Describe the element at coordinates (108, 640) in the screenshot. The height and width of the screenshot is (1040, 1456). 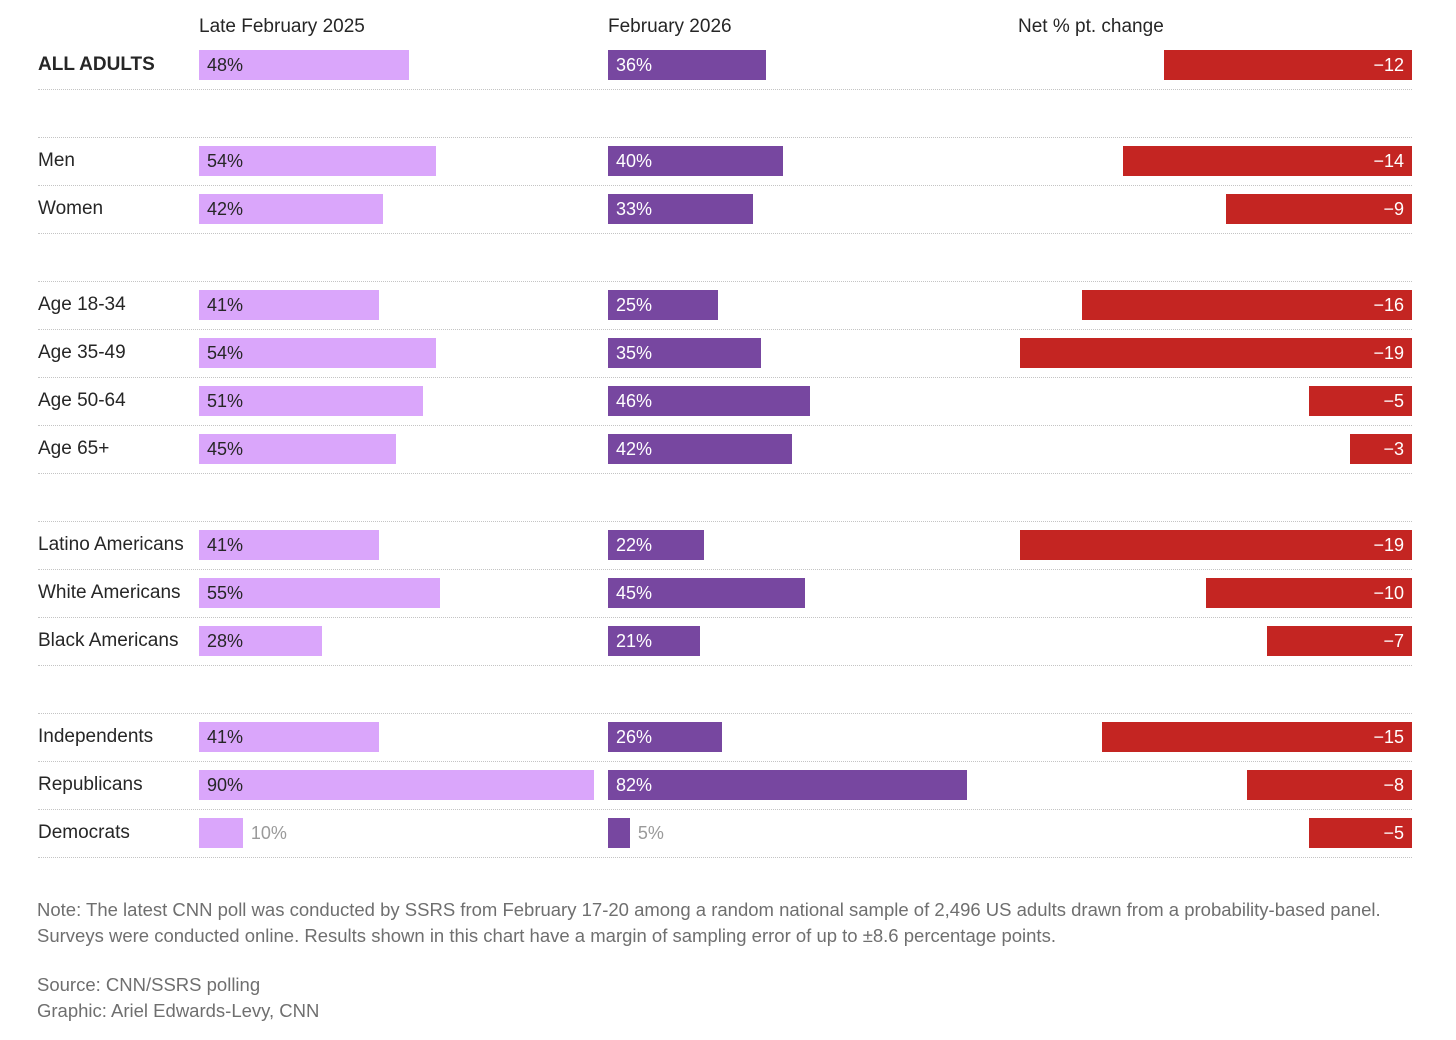
I see `row-label-black-americans: Black Americans` at that location.